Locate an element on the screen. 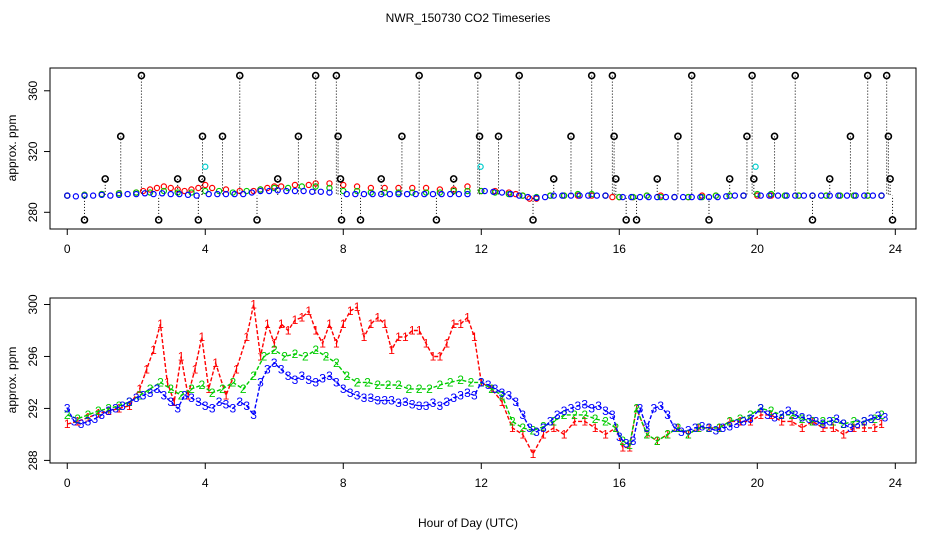  x-tick-label: 4 is located at coordinates (205, 249).